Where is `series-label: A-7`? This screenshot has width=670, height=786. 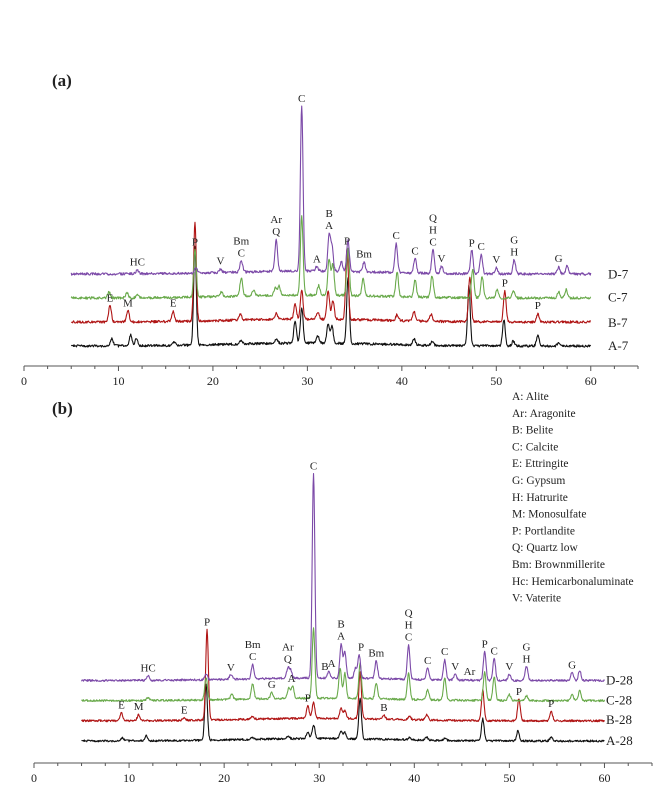
series-label: A-7 is located at coordinates (618, 345).